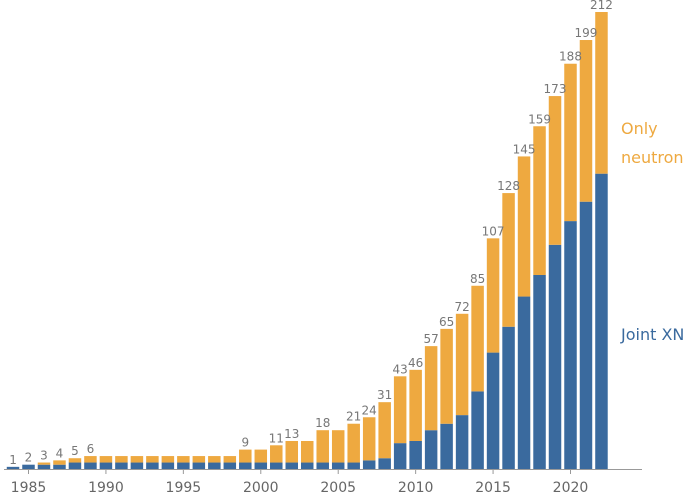 The height and width of the screenshot is (495, 692). What do you see at coordinates (477, 279) in the screenshot?
I see `total-label-2014: 85` at bounding box center [477, 279].